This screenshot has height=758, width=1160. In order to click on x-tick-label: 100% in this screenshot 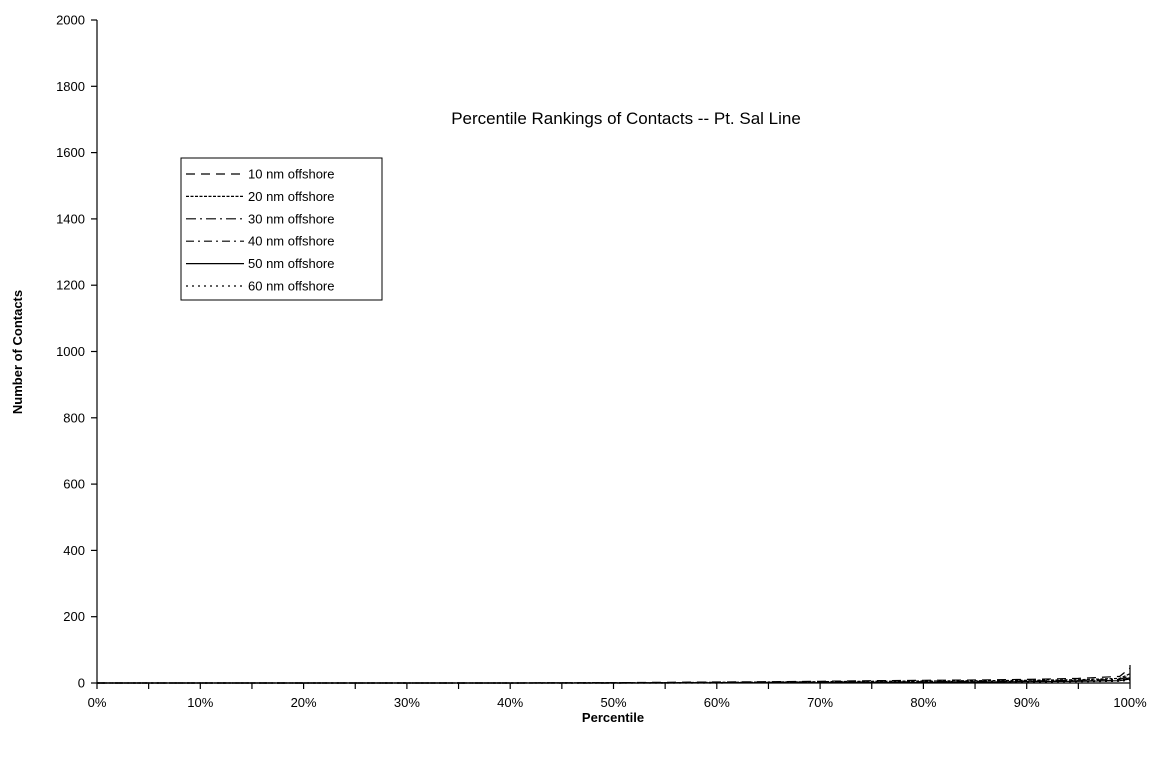, I will do `click(1130, 702)`.